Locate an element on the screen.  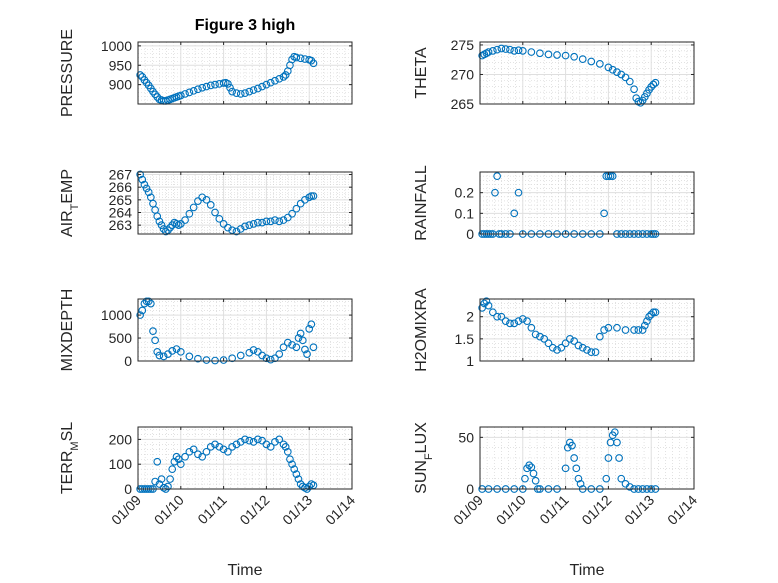
y-tick-label: 1000 is located at coordinates (116, 315).